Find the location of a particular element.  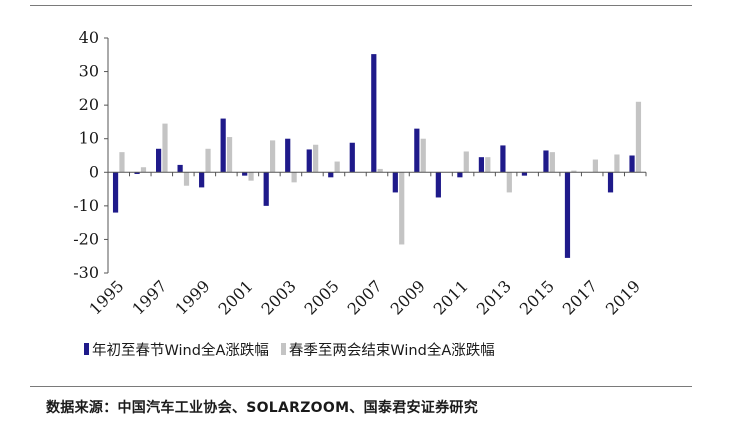

legend-label-series-2: 春季至两会结束Wind全A涨跌幅 is located at coordinates (391, 350).